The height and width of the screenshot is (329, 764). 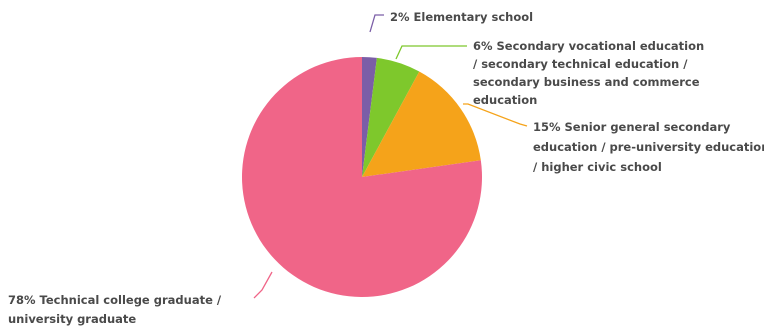 What do you see at coordinates (588, 46) in the screenshot?
I see `slice-label-line: 6% Secondary vocational education` at bounding box center [588, 46].